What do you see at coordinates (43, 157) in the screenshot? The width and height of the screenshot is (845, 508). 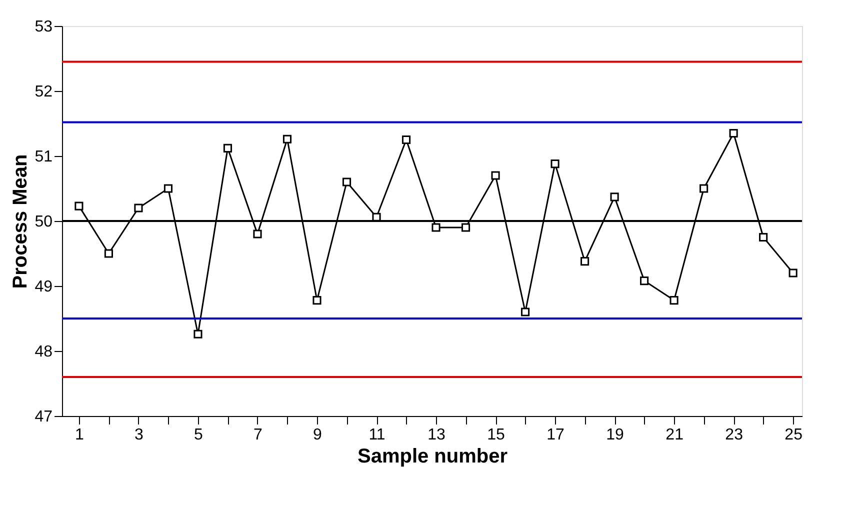 I see `y-tick-label: 51` at bounding box center [43, 157].